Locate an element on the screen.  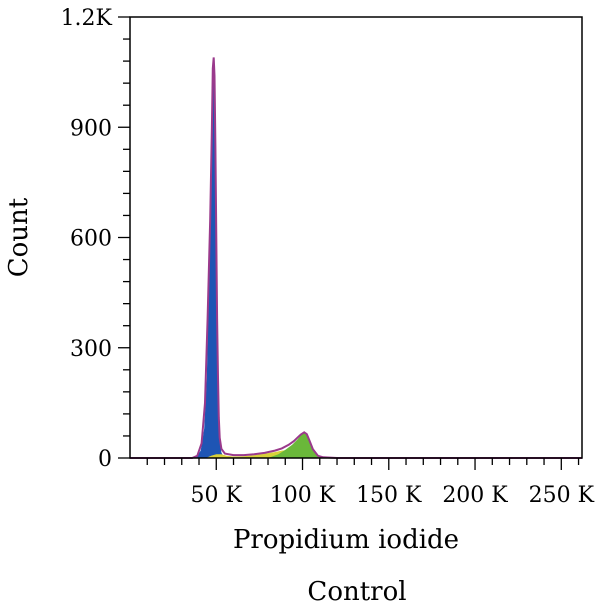
x-tick-label: 250 K is located at coordinates (562, 495).